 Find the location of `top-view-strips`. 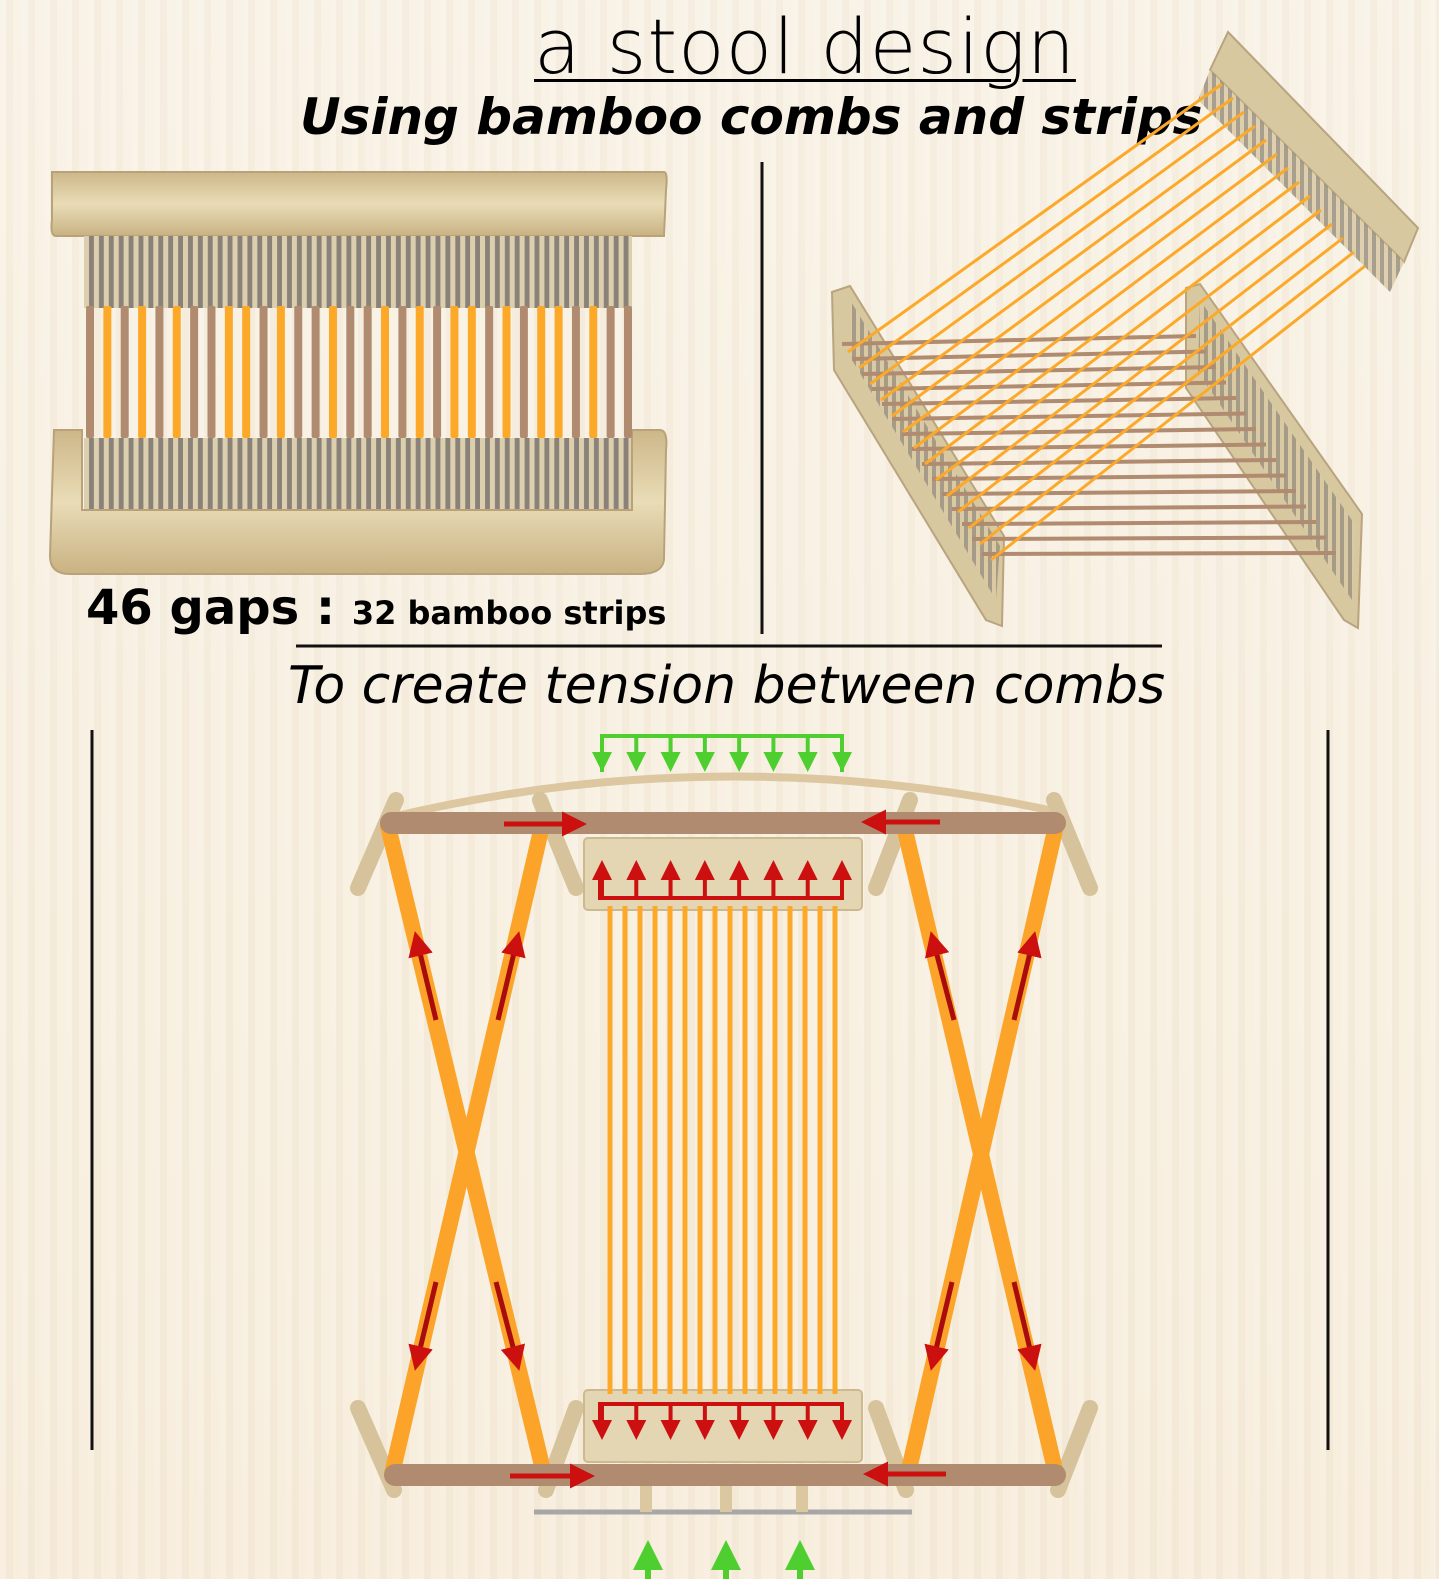

top-view-strips is located at coordinates (359, 372).